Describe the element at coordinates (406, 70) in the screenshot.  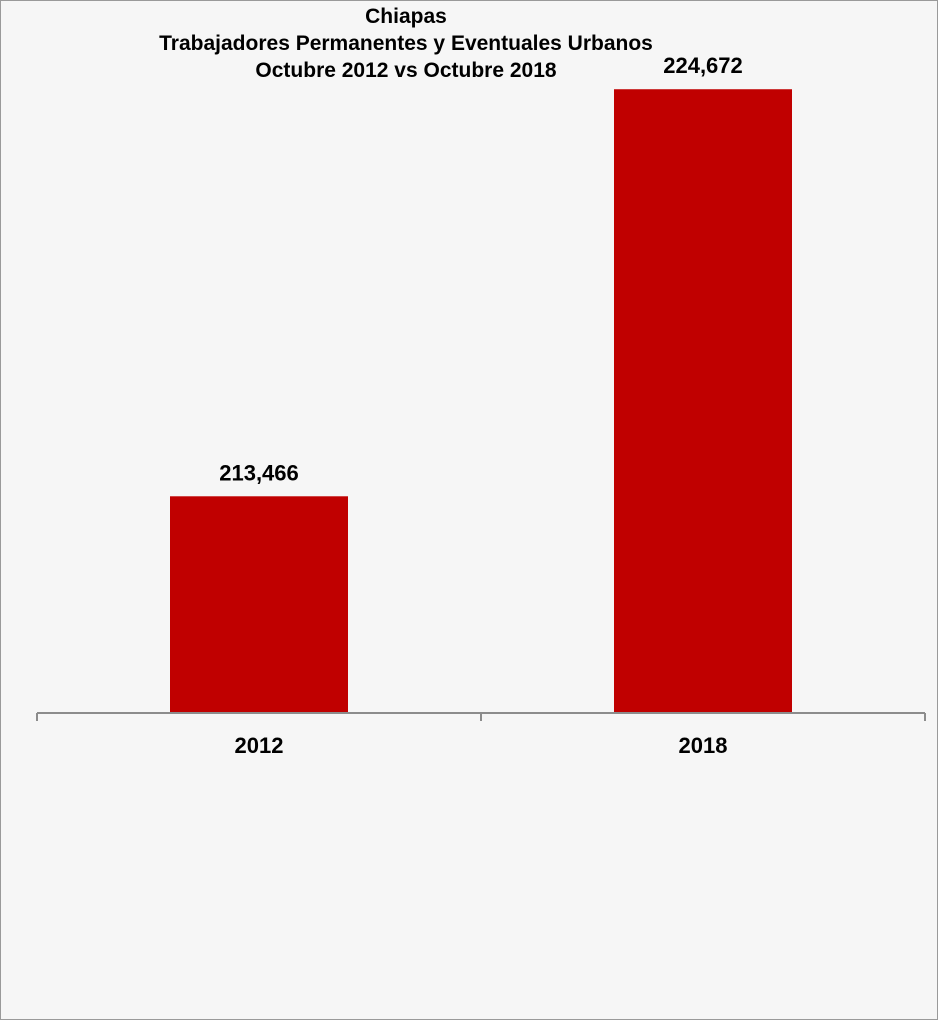
I see `chart-title-line-3: Octubre 2012 vs Octubre 2018` at that location.